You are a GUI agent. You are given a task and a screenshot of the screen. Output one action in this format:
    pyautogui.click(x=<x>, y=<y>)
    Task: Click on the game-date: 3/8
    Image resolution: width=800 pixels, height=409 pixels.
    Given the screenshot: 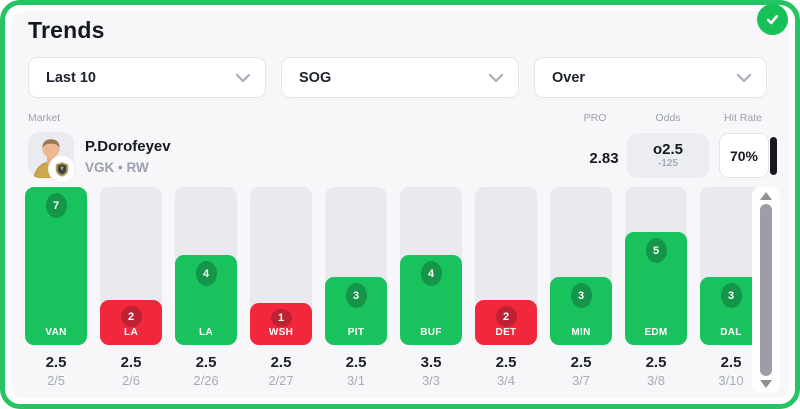 What is the action you would take?
    pyautogui.click(x=656, y=380)
    